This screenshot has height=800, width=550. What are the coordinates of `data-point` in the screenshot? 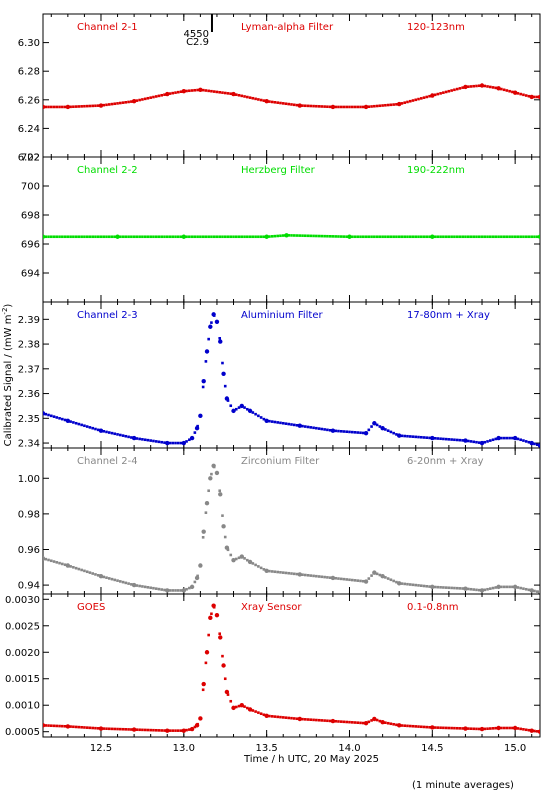 It's located at (210, 618).